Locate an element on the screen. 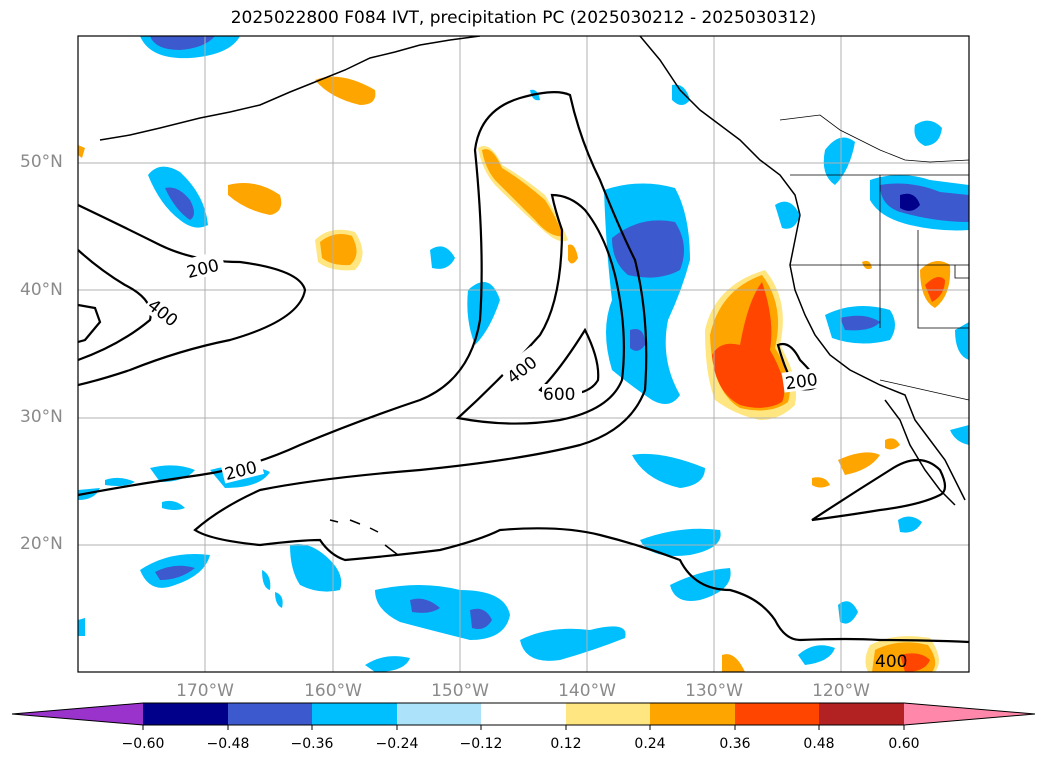  ivt-400-west is located at coordinates (115, 305).